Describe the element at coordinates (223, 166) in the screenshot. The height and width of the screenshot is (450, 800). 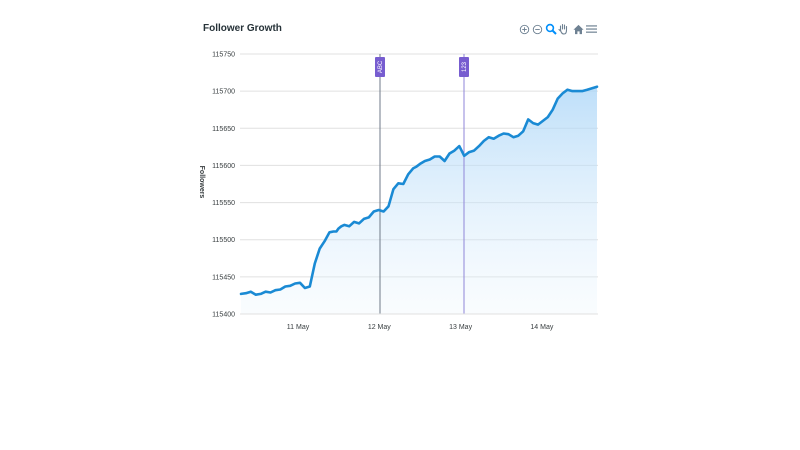
I see `y-tick-label: 115600` at that location.